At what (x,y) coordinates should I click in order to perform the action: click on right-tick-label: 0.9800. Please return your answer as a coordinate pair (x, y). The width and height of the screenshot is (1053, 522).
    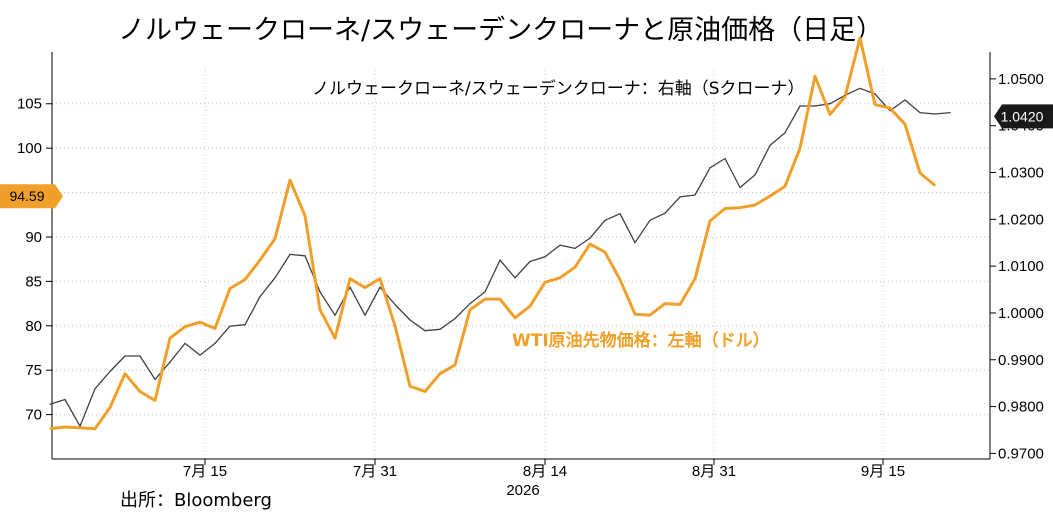
    Looking at the image, I should click on (1021, 407).